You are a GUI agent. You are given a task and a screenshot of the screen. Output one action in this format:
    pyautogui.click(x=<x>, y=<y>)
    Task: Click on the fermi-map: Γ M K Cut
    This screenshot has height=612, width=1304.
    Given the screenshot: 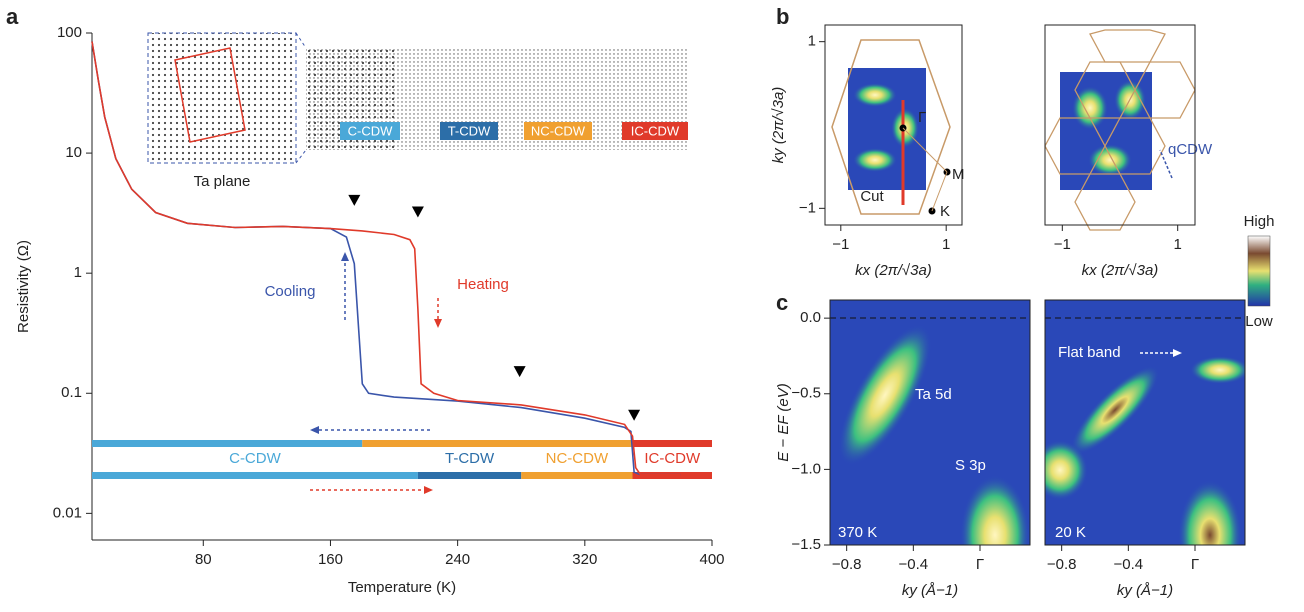 What is the action you would take?
    pyautogui.click(x=898, y=129)
    